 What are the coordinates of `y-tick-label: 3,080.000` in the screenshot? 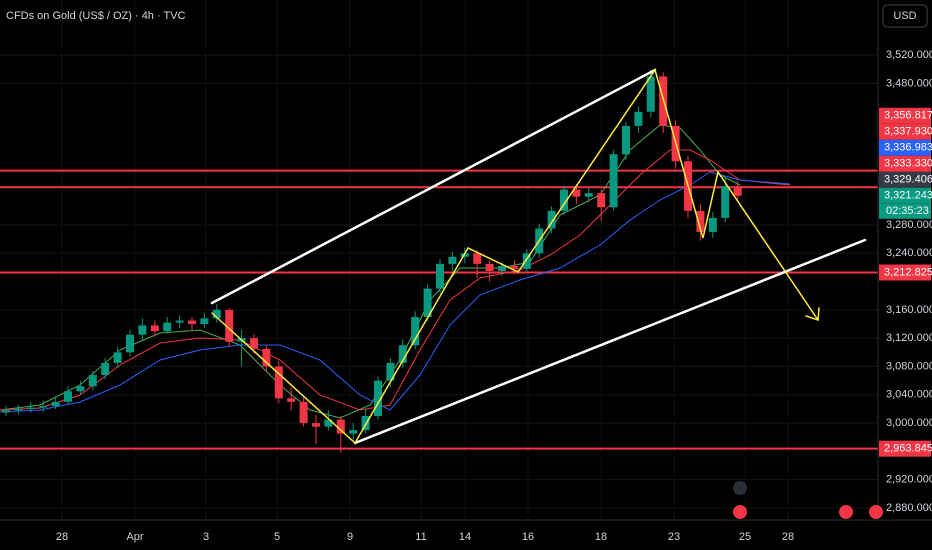 It's located at (909, 366).